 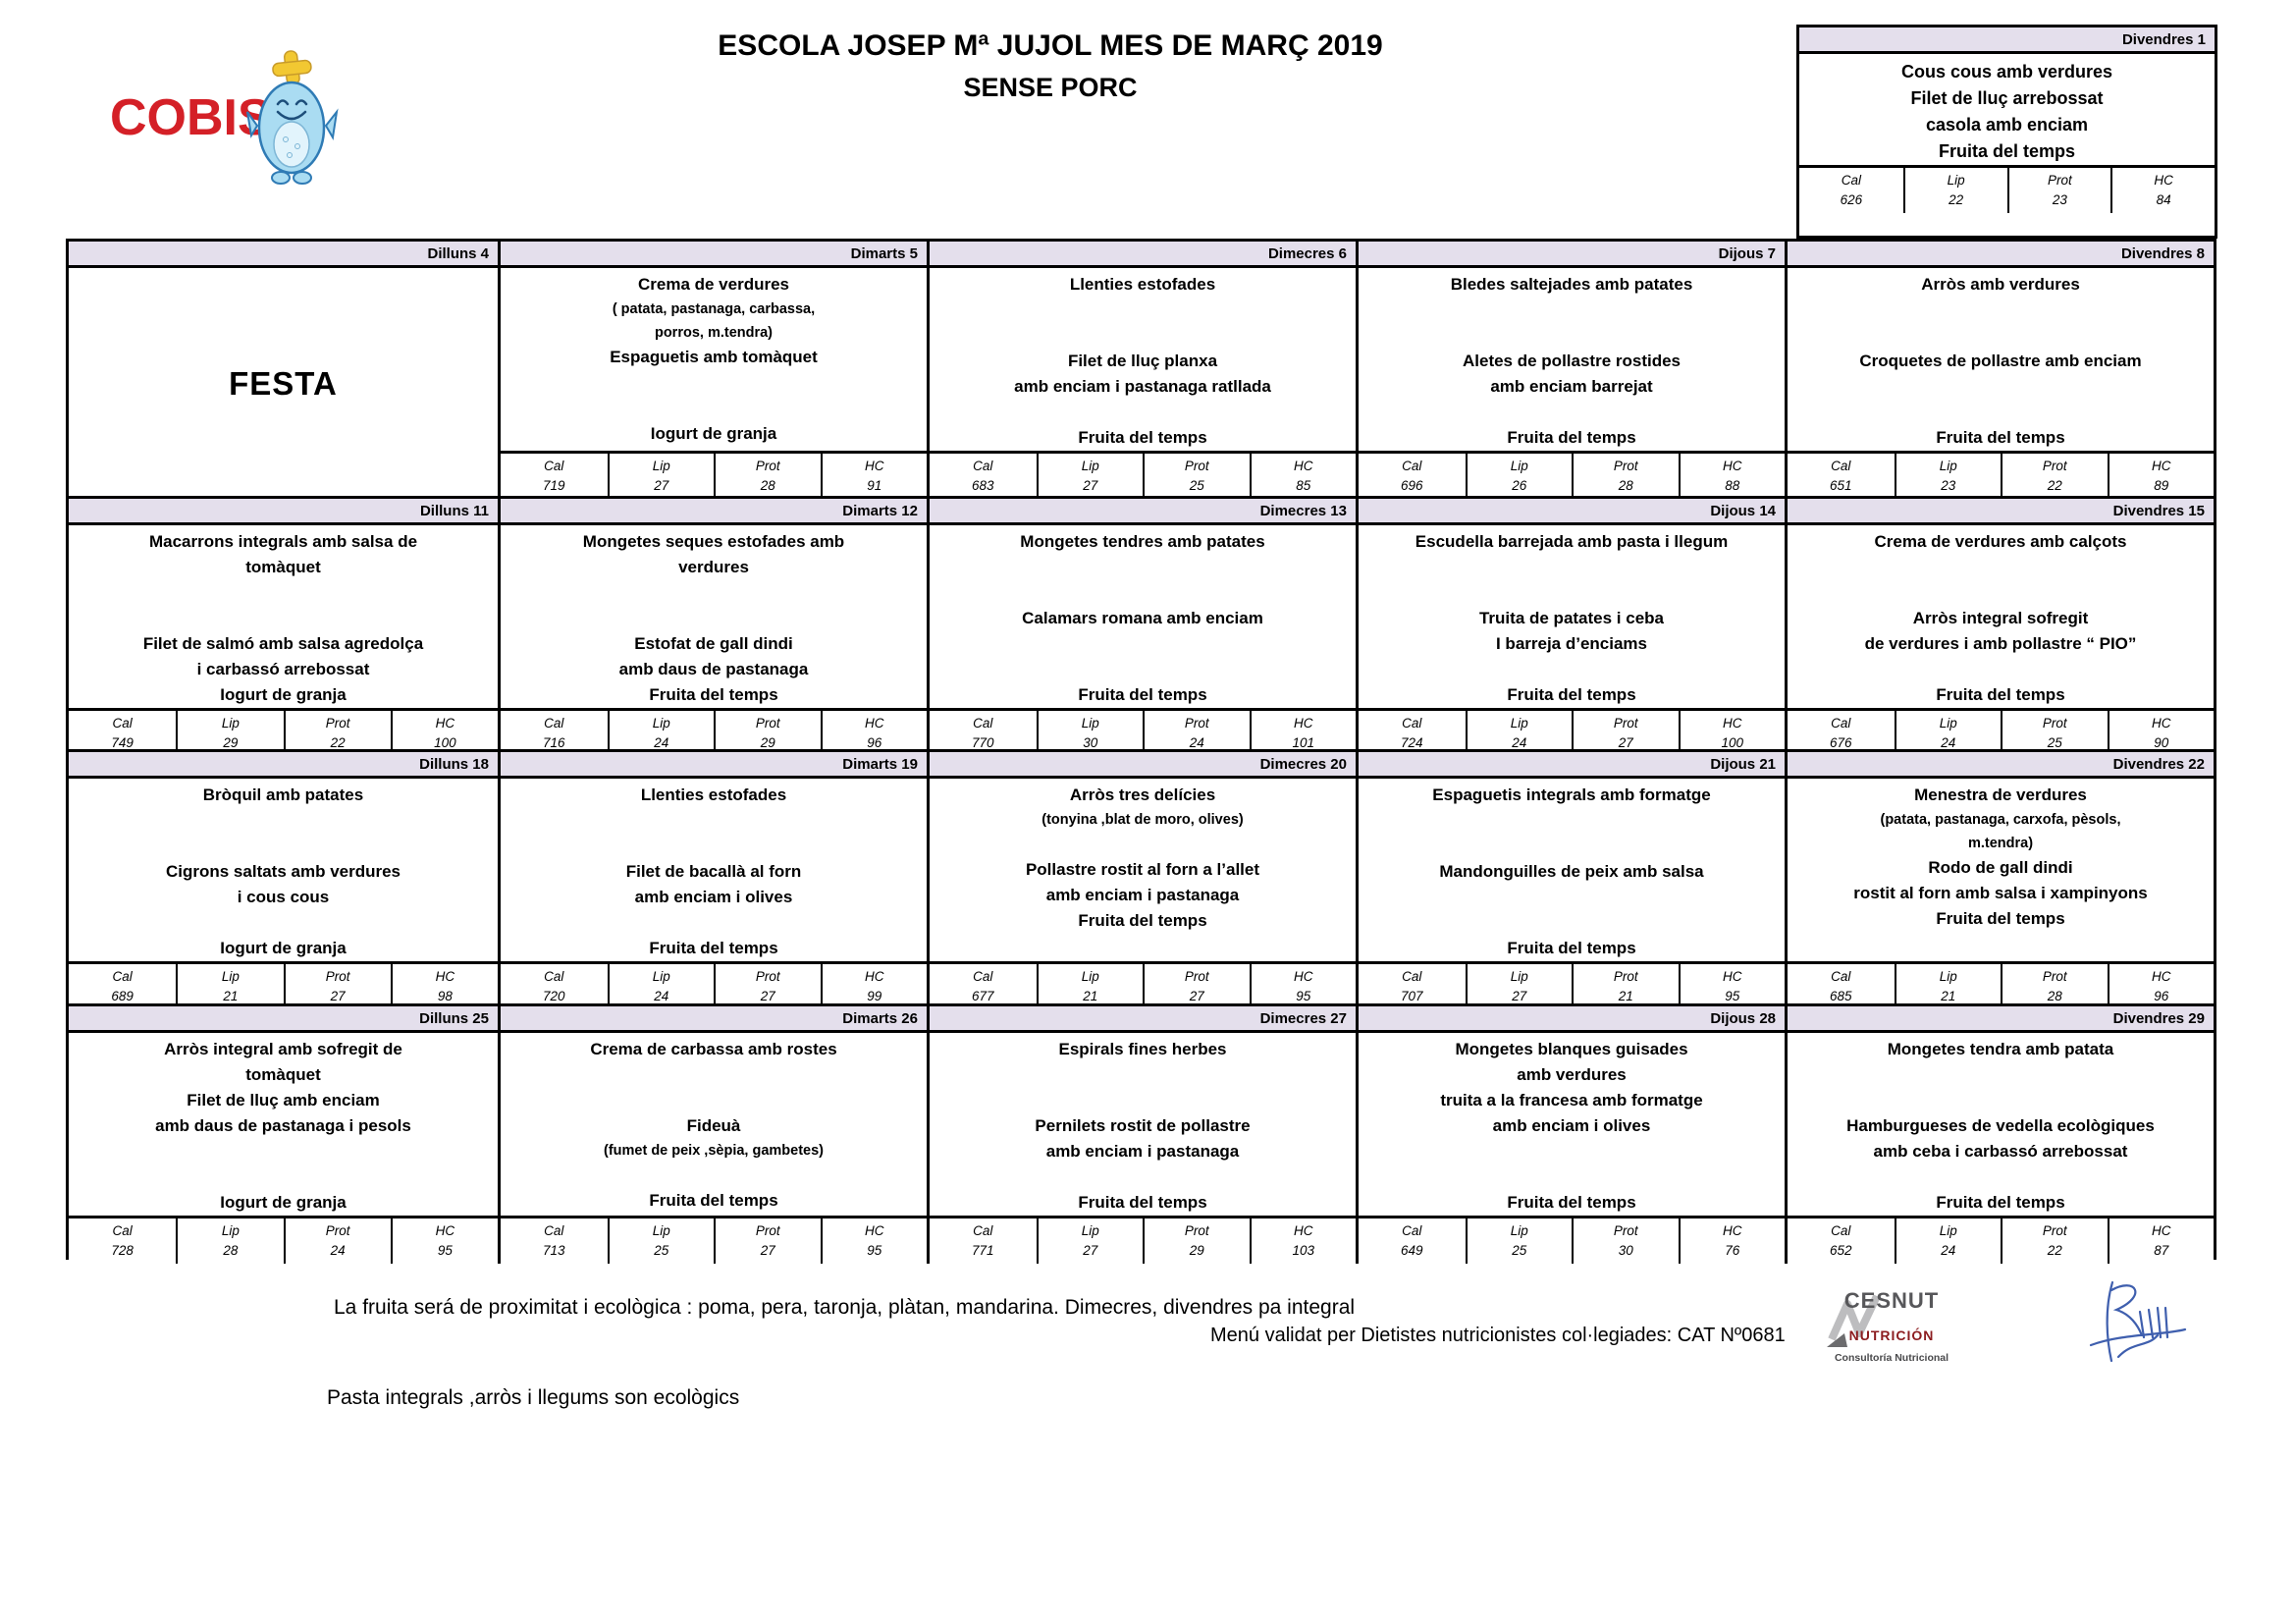 I want to click on cesnut-swoosh-icon, so click(x=1854, y=1320).